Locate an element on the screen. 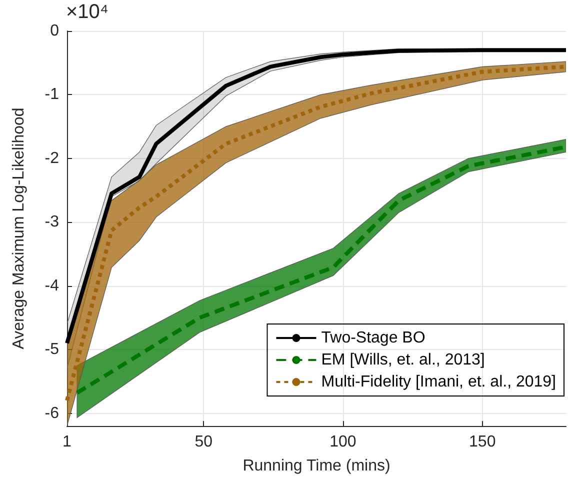  x-tick-label: 150 is located at coordinates (482, 442).